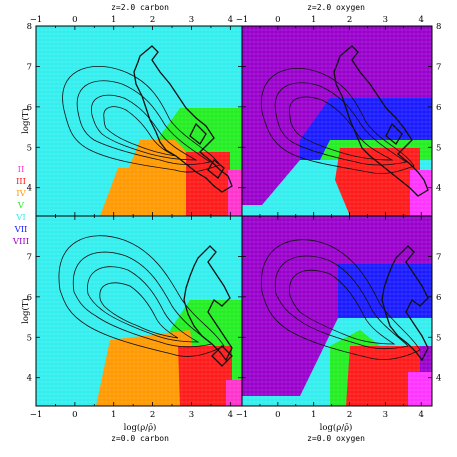  What do you see at coordinates (140, 438) in the screenshot?
I see `subtitle-z0-carbon: z=0.0 carbon` at bounding box center [140, 438].